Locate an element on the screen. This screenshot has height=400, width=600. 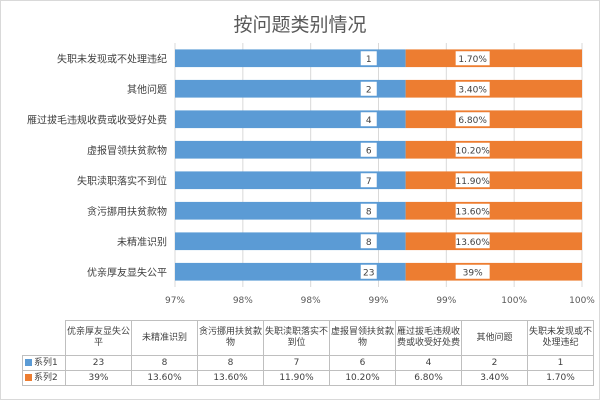
data-label-series2: 1.70% is located at coordinates (472, 60).